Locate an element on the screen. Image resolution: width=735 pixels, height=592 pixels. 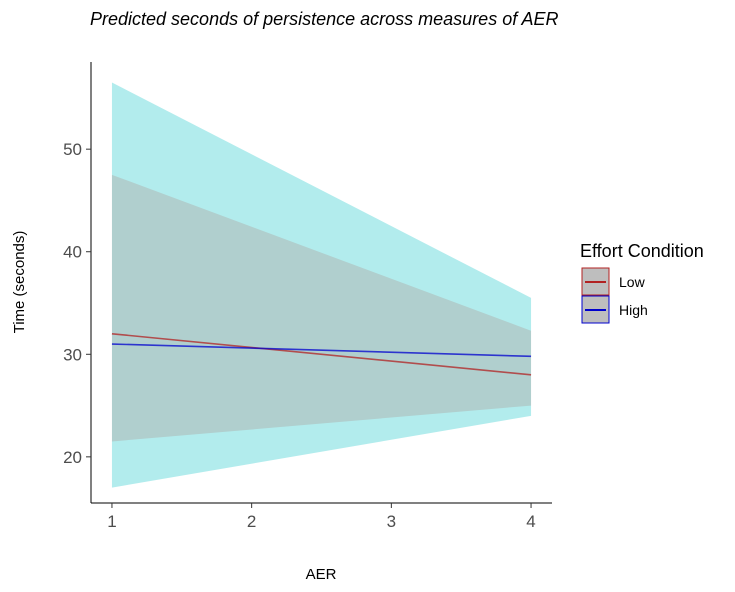
x-tick-label: 2 is located at coordinates (251, 521).